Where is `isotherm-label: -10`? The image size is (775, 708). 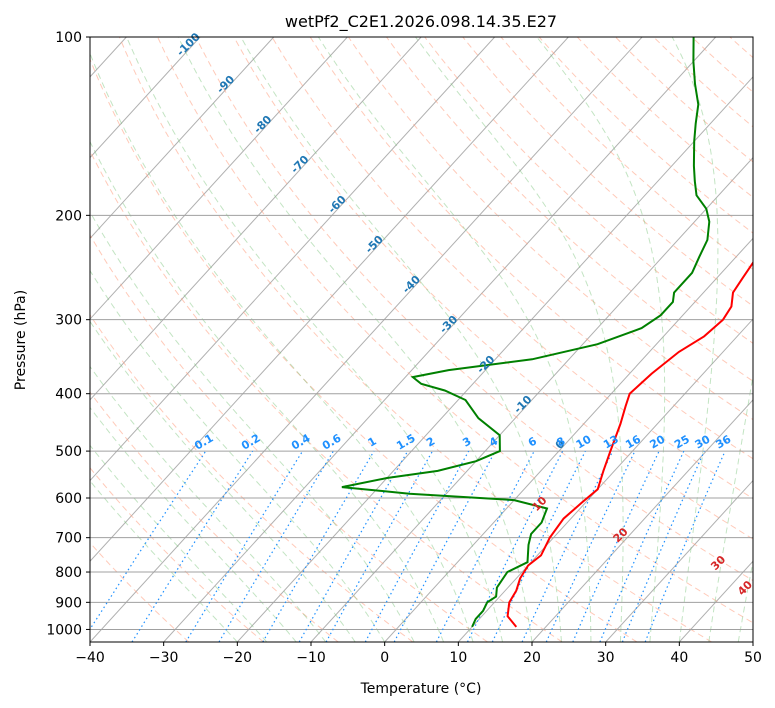 isotherm-label: -10 is located at coordinates (522, 404).